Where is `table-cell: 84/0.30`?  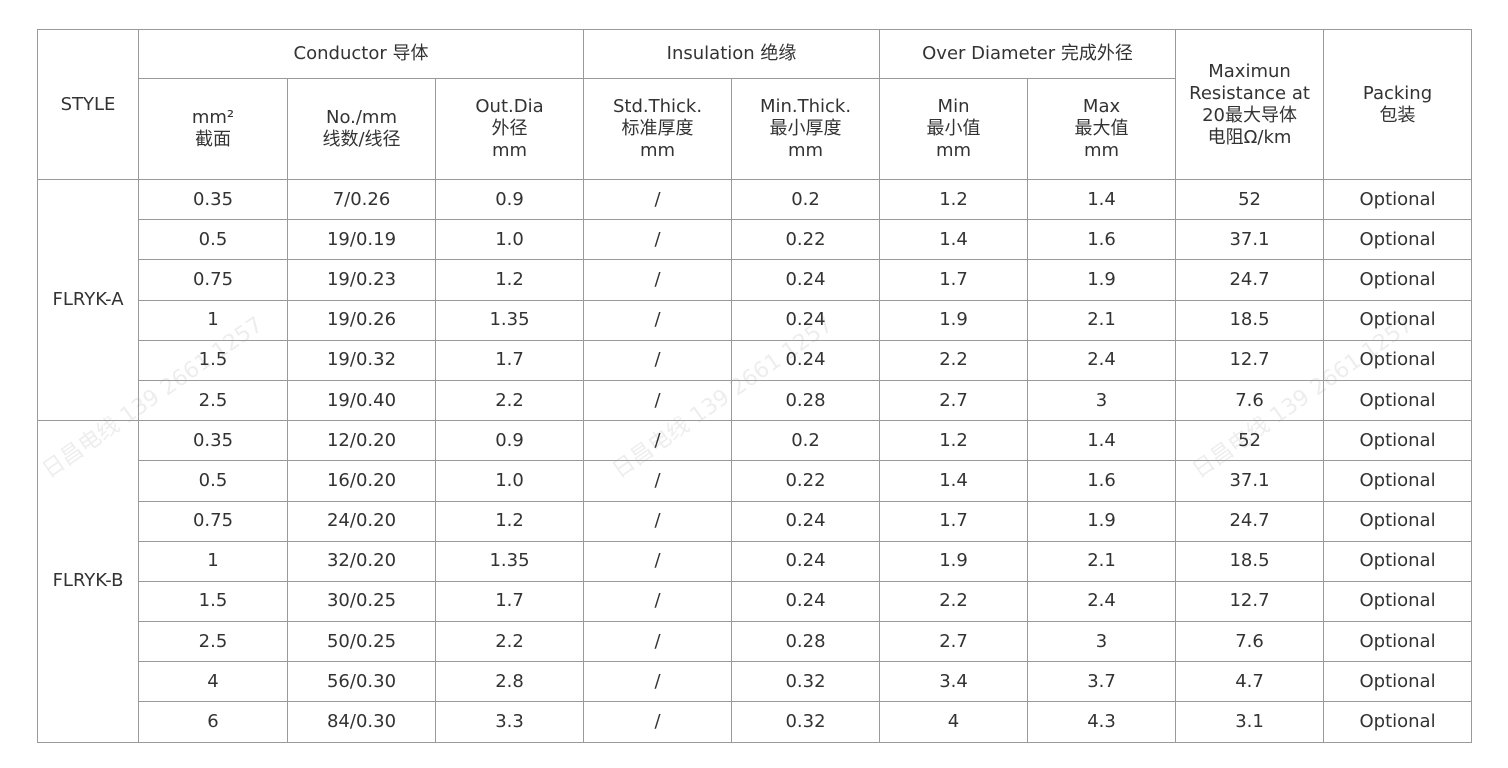
table-cell: 84/0.30 is located at coordinates (361, 722).